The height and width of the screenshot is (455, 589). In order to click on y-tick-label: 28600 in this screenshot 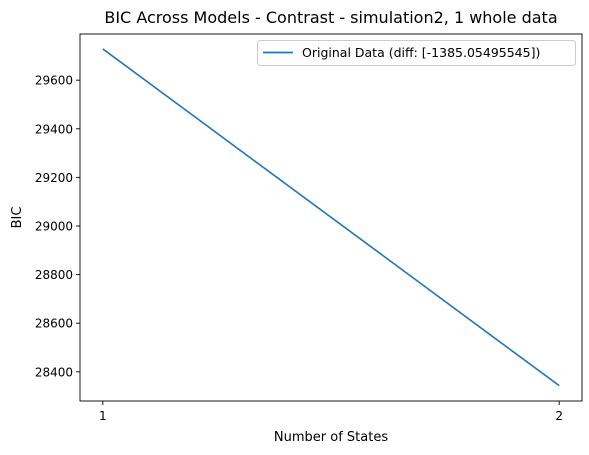, I will do `click(54, 324)`.